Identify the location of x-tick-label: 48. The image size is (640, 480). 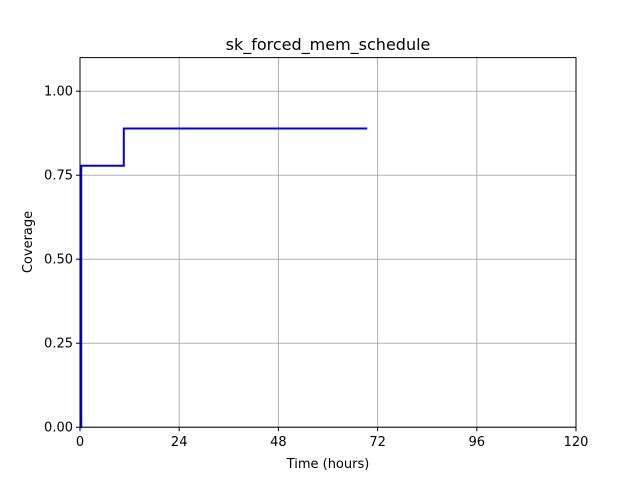
(278, 442).